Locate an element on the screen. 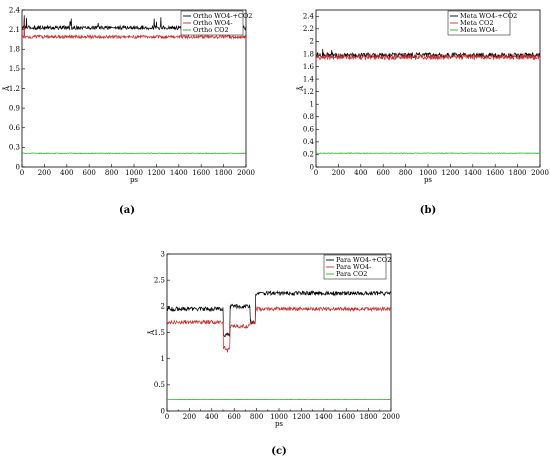 This screenshot has width=550, height=464. y-tick-label: 1.6 is located at coordinates (309, 67).